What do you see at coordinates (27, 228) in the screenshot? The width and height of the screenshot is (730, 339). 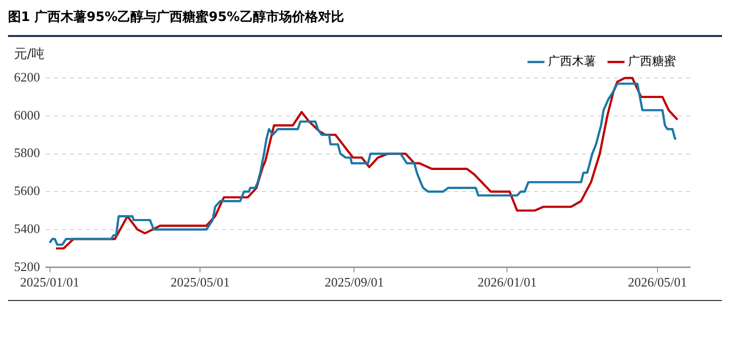 I see `y-tick-label: 5400` at bounding box center [27, 228].